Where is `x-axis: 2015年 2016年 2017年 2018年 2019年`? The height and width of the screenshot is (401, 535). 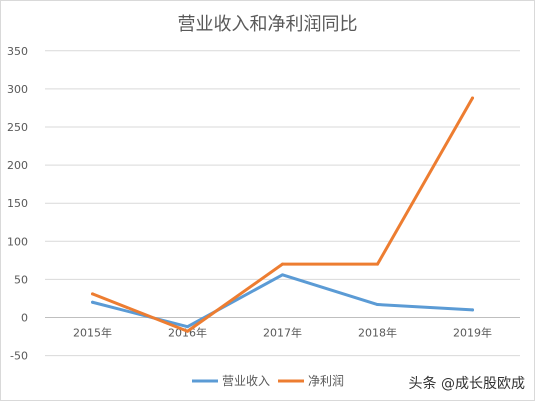 x-axis: 2015年 2016年 2017年 2018年 2019年 is located at coordinates (282, 333).